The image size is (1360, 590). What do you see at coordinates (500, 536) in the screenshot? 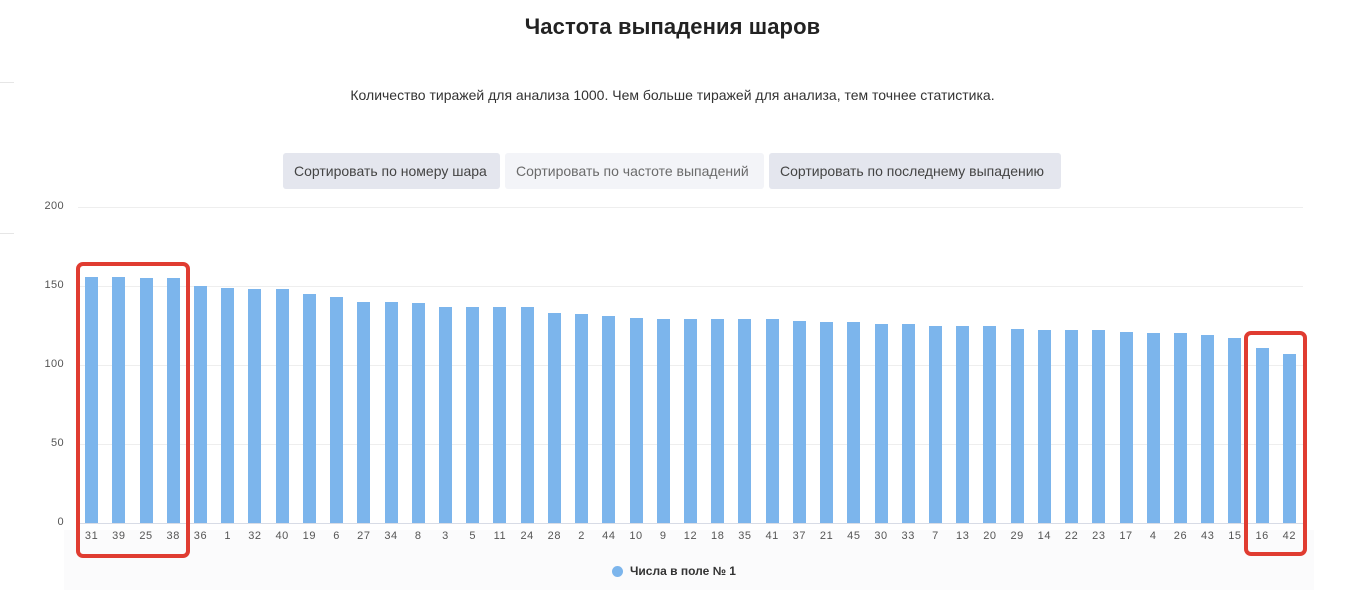
I see `x-tick-label: 11` at bounding box center [500, 536].